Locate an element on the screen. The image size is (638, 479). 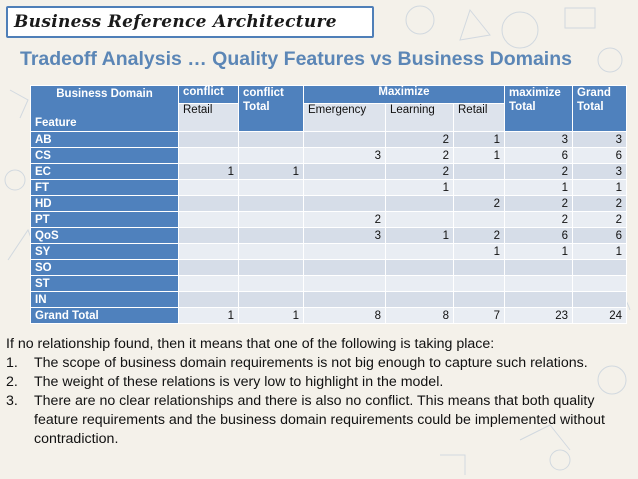
table-cell: 8 is located at coordinates (419, 315).